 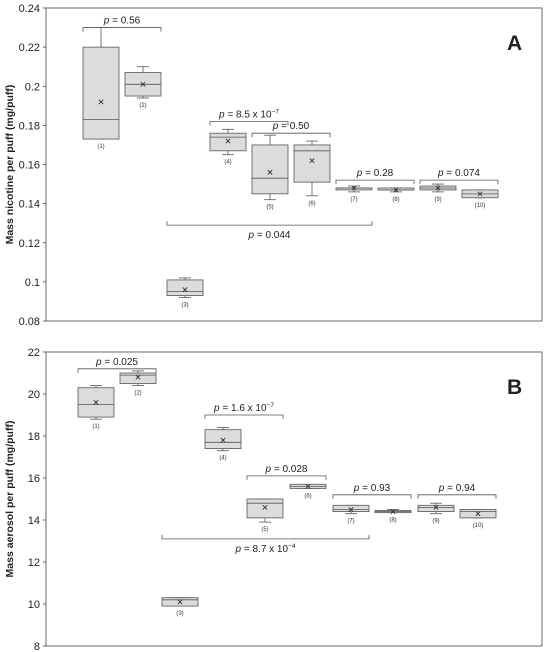 I want to click on comparison-bracket: p = 0.94, so click(x=457, y=491).